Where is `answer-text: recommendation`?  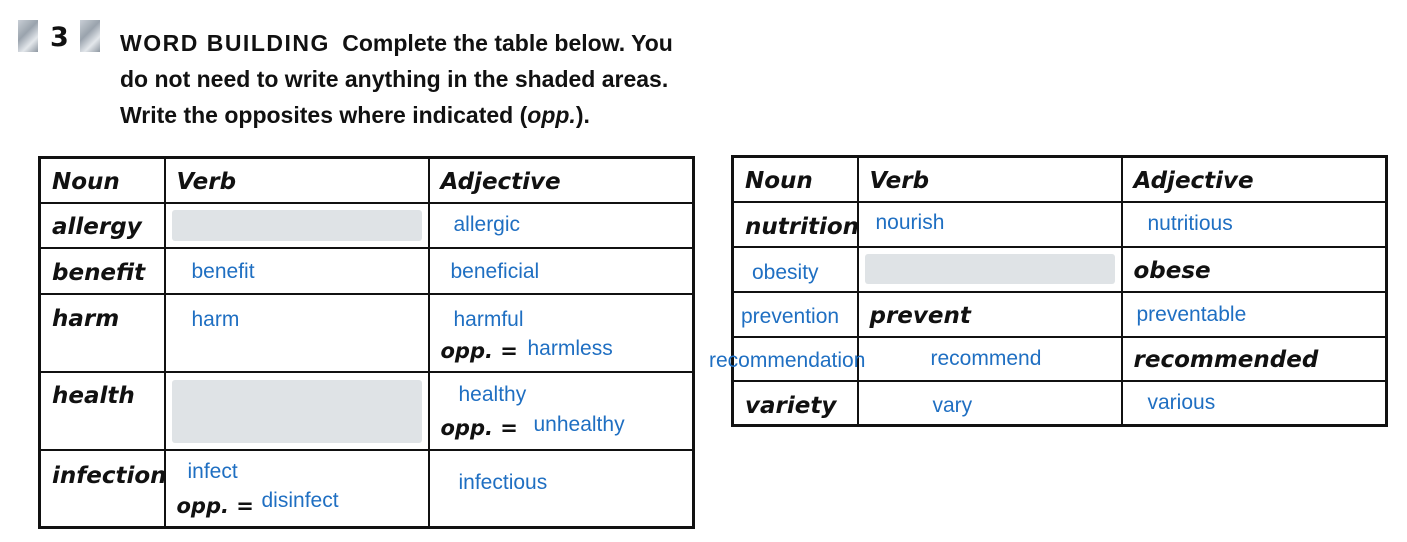
answer-text: recommendation is located at coordinates (787, 360).